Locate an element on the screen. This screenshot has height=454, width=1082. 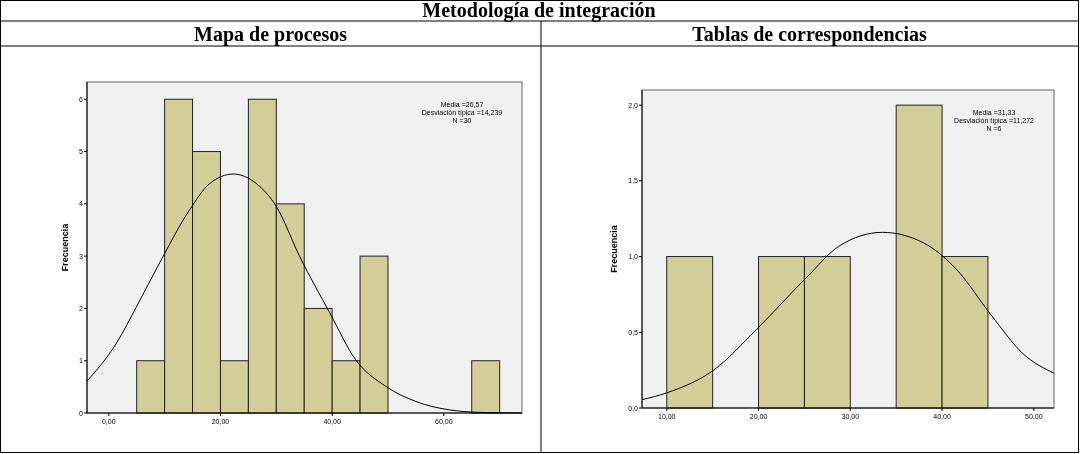
chart-title: Mapa de procesos is located at coordinates (271, 34).